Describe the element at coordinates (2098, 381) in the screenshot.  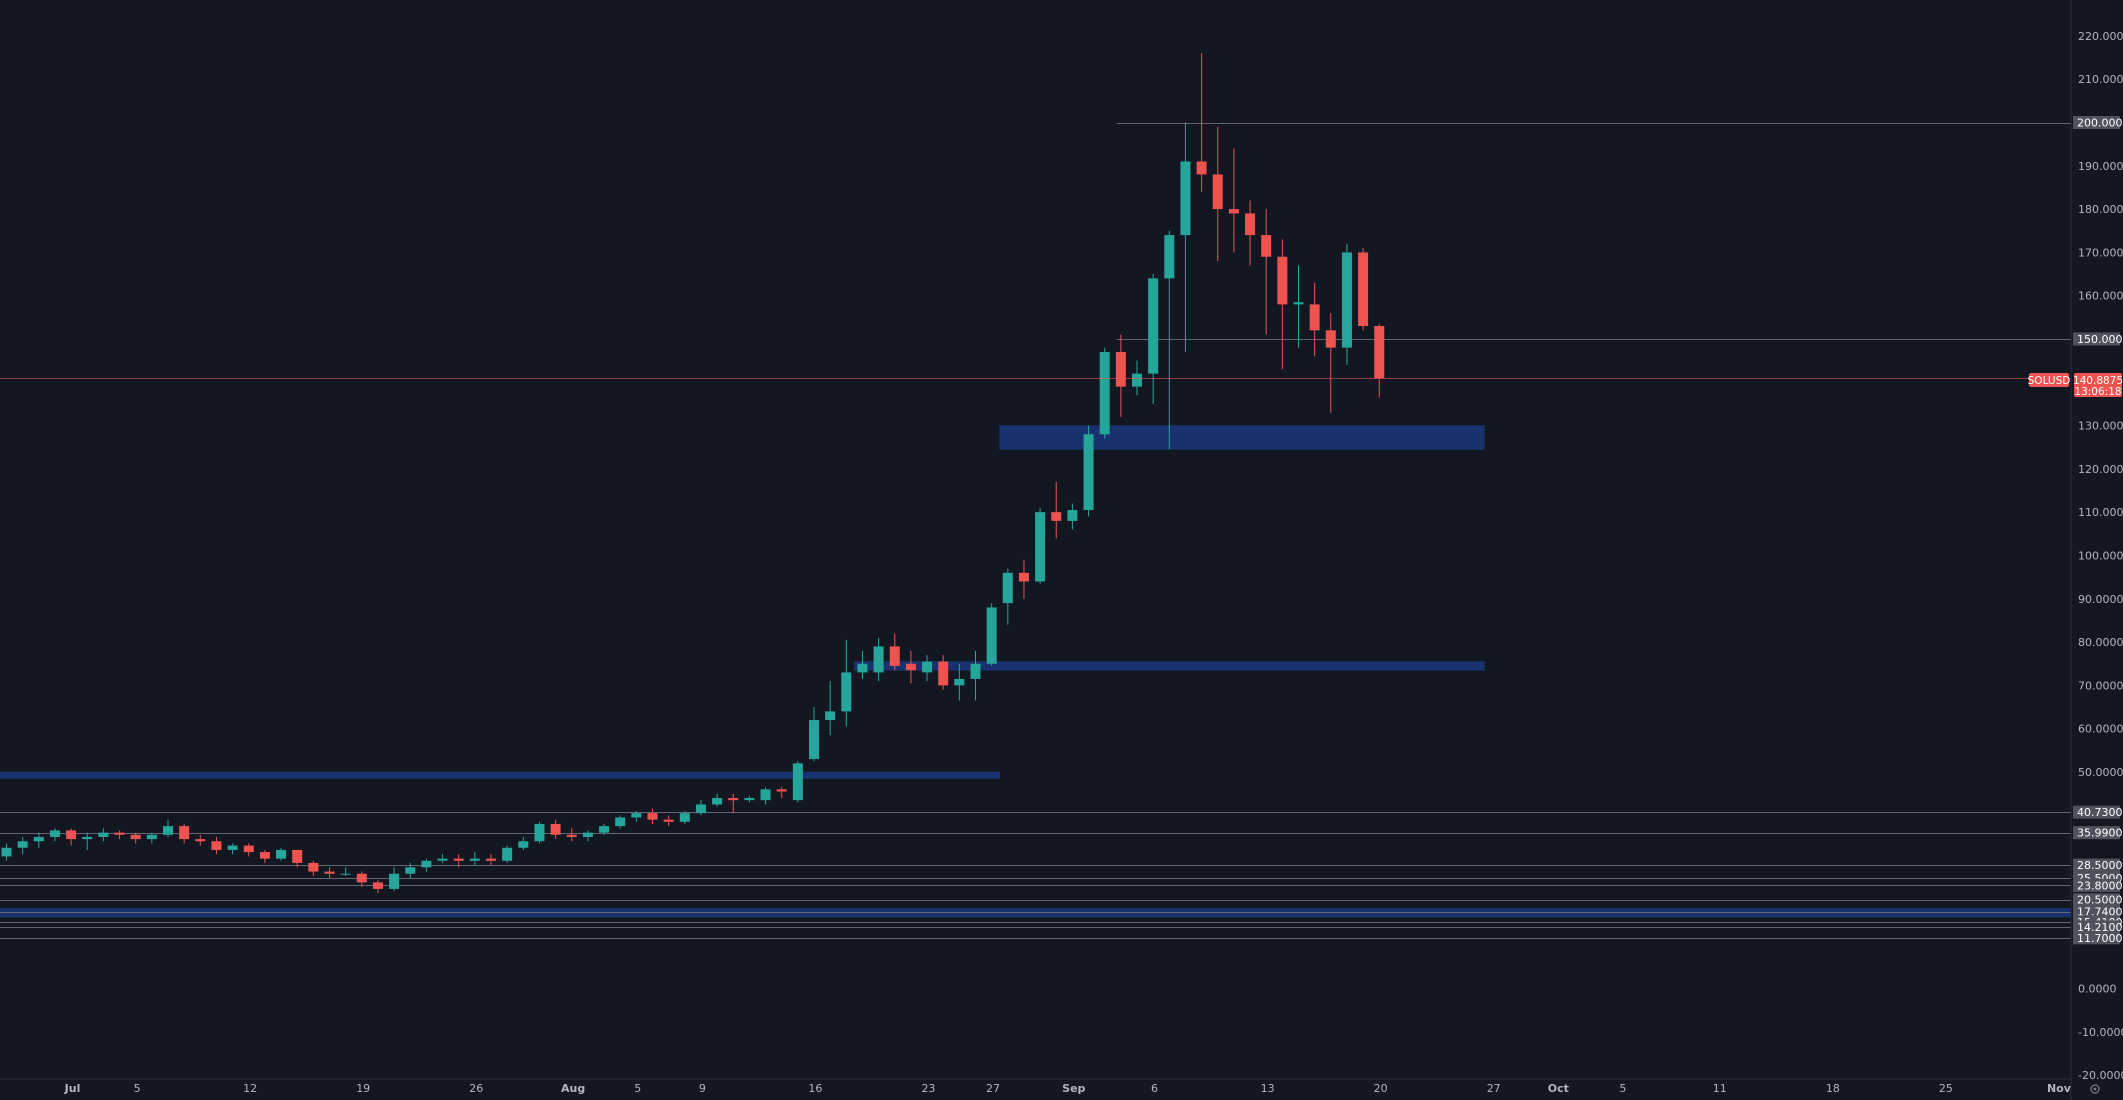
I see `last-price-value: 140.8875` at that location.